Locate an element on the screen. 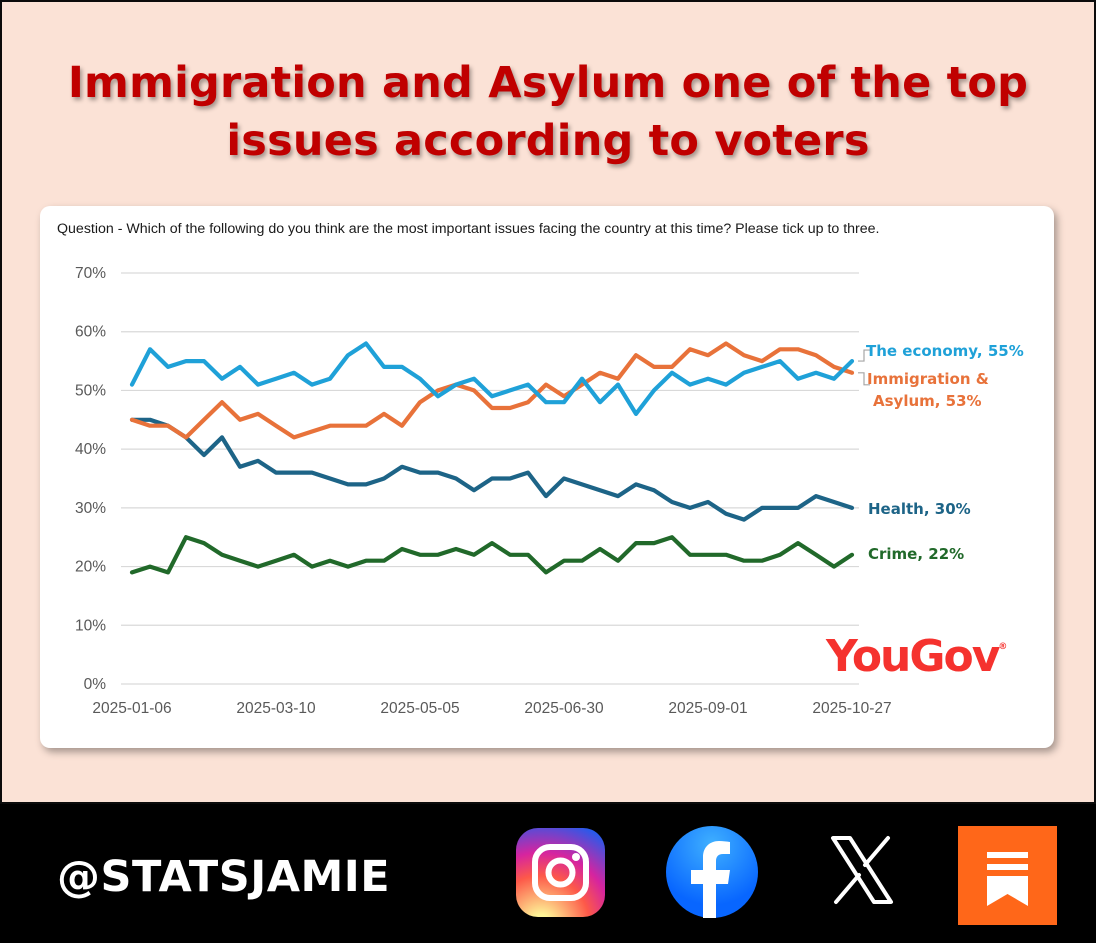 The width and height of the screenshot is (1096, 943). y-tick-label: 0% is located at coordinates (95, 684).